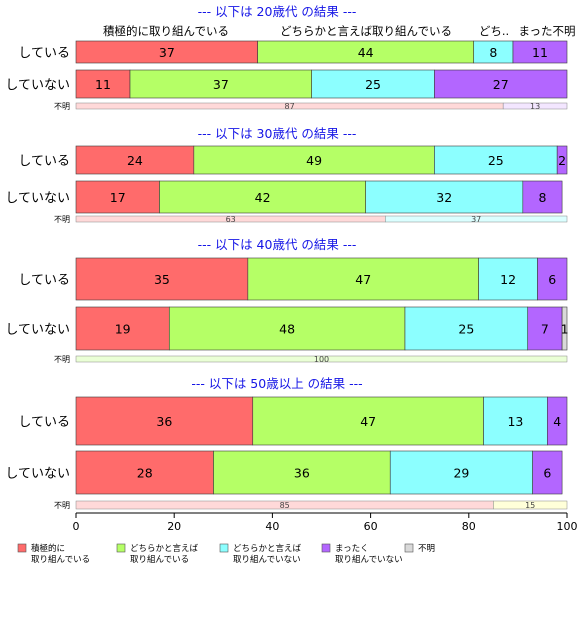 This screenshot has height=636, width=580. I want to click on column-header: どち.., so click(494, 31).